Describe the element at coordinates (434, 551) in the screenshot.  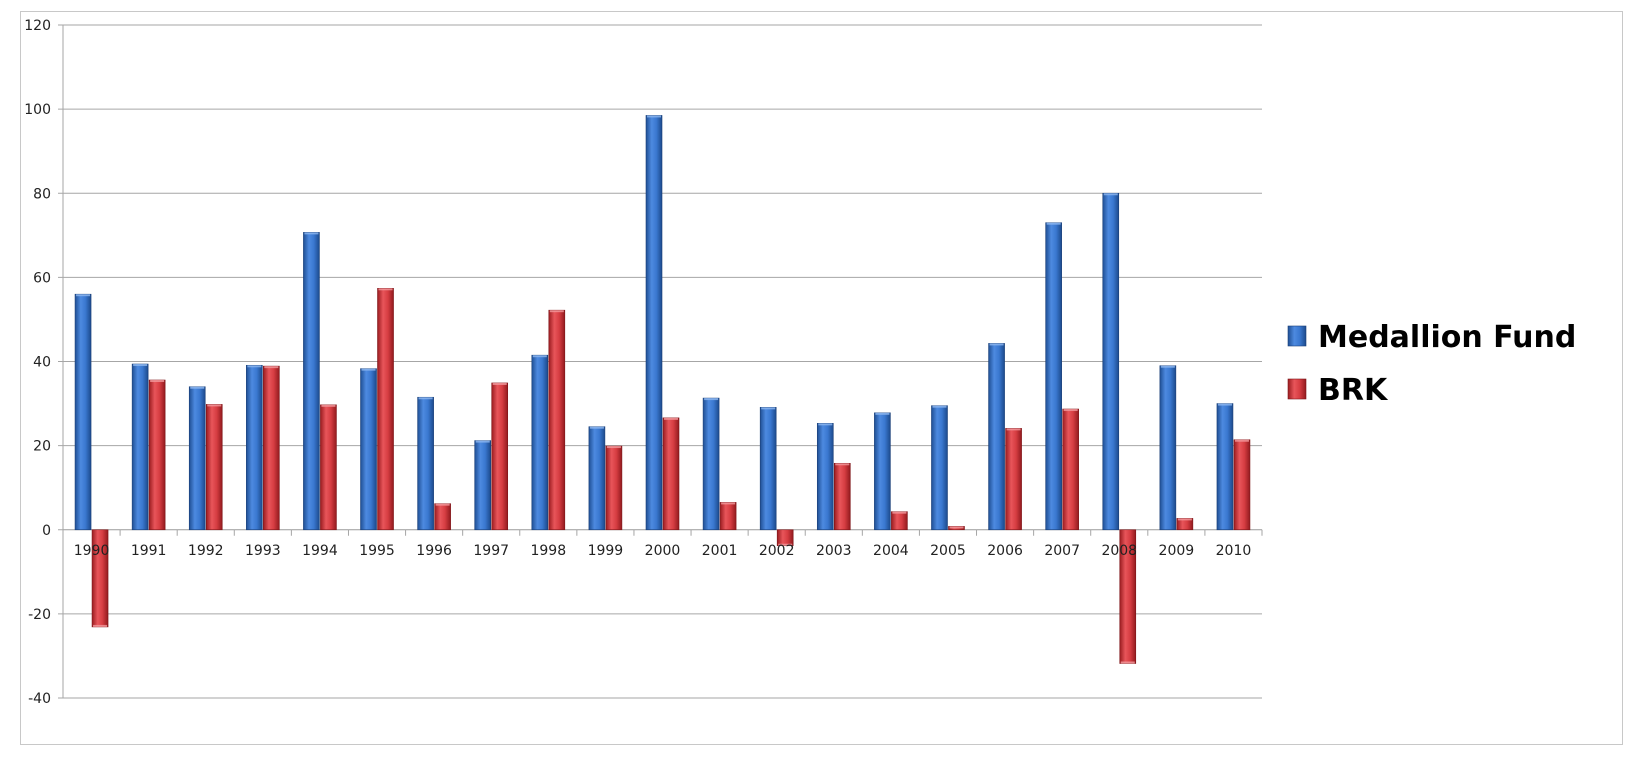
I see `x-tick-label: 1996` at that location.